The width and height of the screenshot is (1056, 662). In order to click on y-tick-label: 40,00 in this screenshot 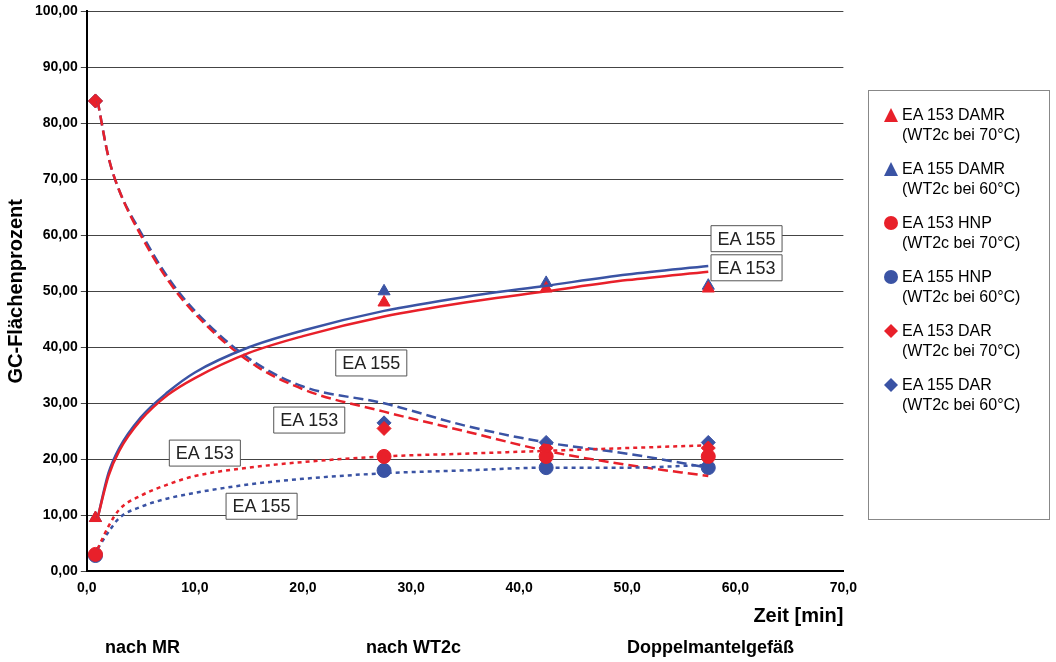, I will do `click(60, 346)`.